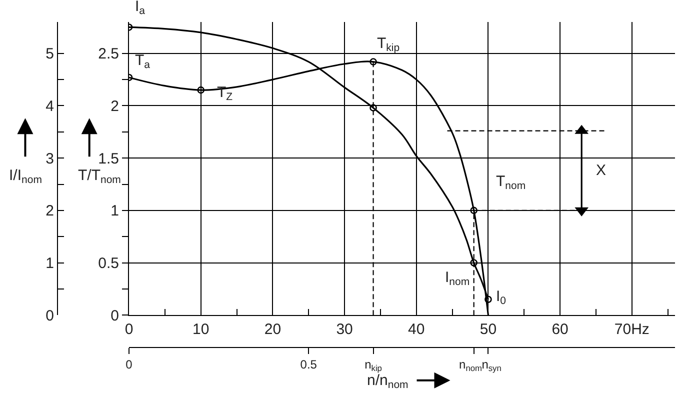 This screenshot has height=394, width=686. I want to click on x-tick-label: 60, so click(560, 329).